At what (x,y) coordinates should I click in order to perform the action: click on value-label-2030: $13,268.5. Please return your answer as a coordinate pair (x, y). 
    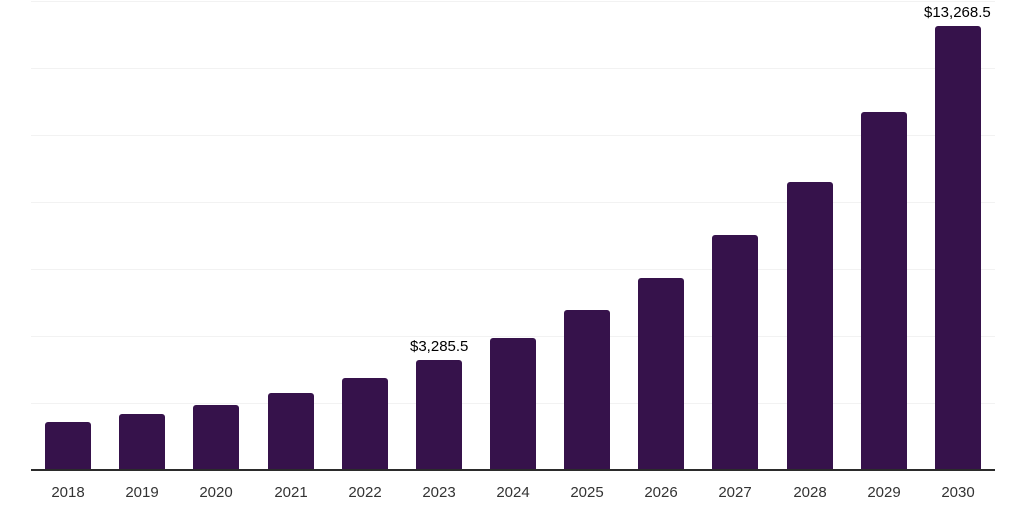
    Looking at the image, I should click on (957, 12).